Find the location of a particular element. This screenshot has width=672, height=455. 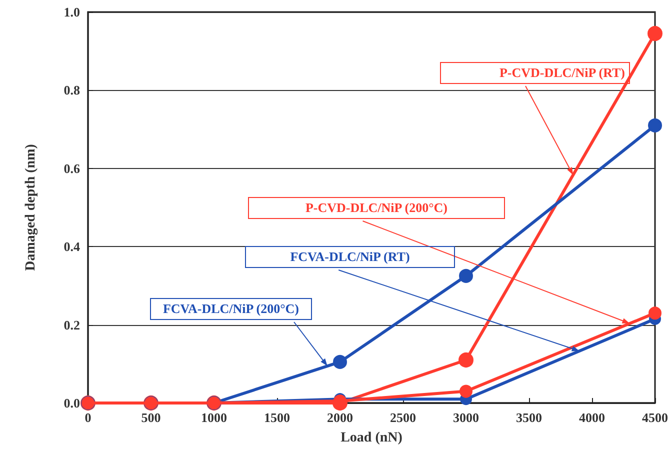

x-tick-label: 3000 is located at coordinates (466, 417).